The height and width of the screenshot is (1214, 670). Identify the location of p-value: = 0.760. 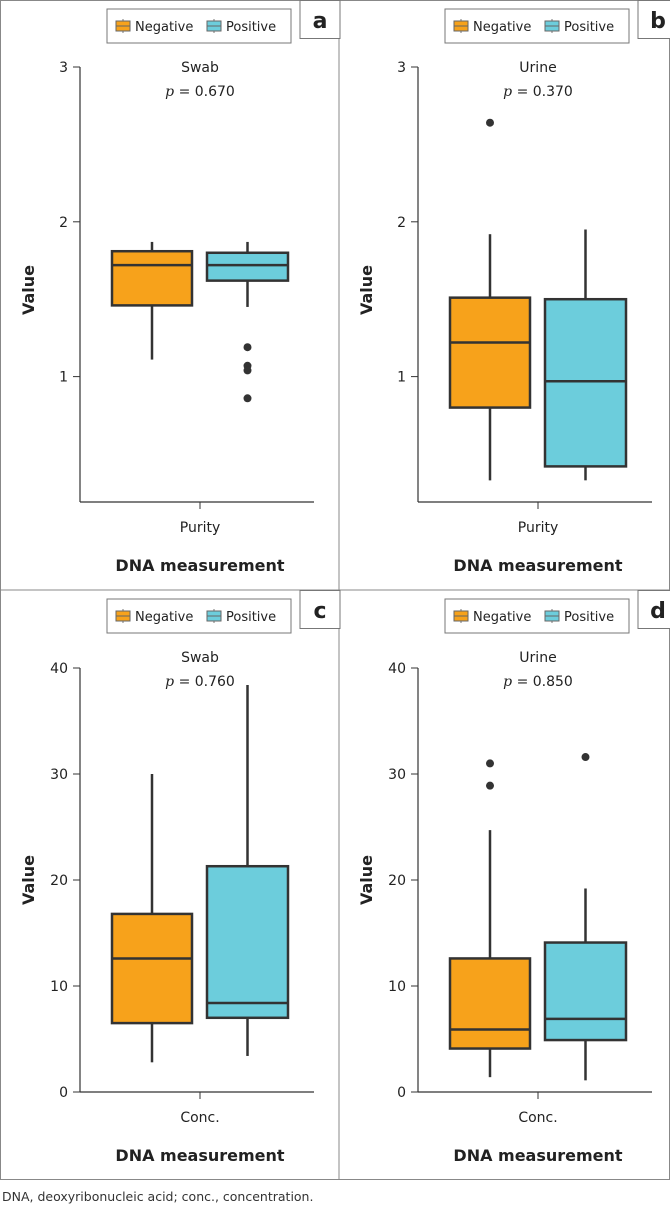
(207, 682).